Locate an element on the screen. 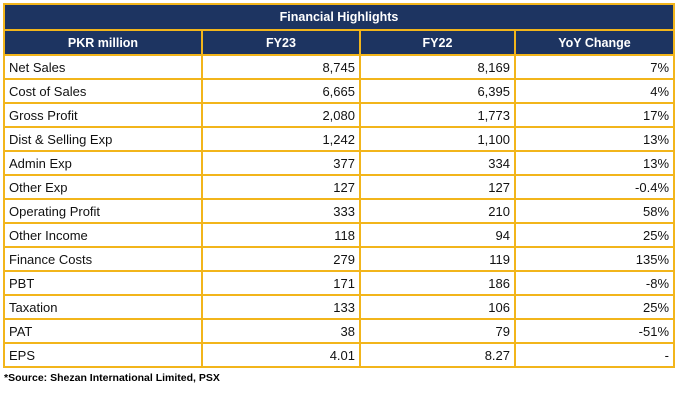  yoy-change-value: 58% is located at coordinates (594, 211).